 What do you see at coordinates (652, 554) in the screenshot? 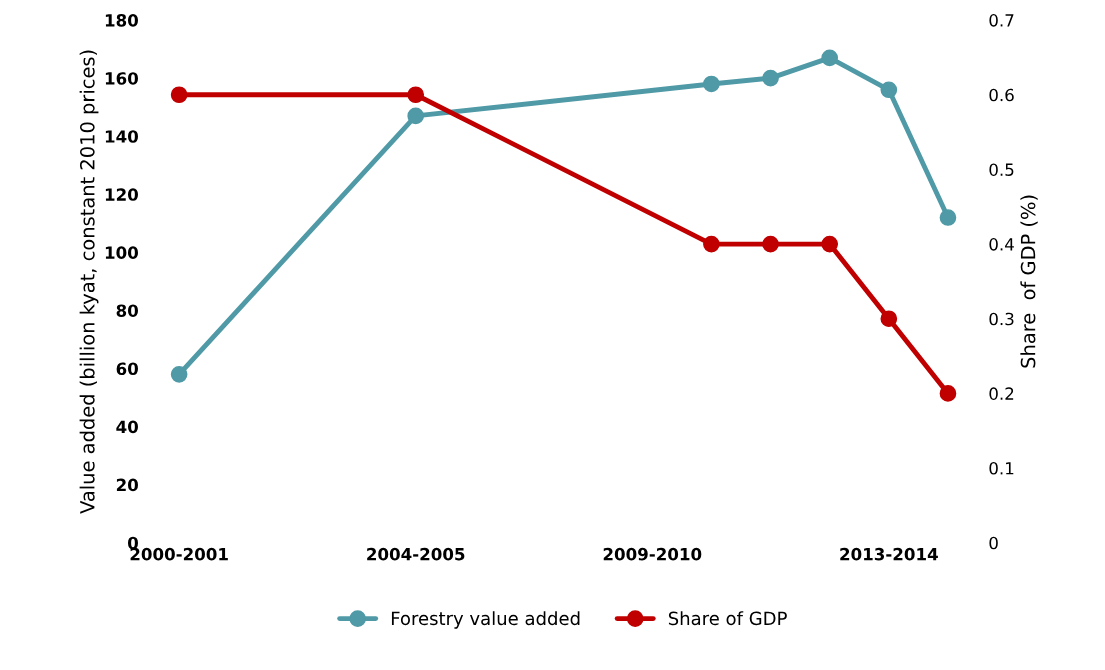
I see `x-tick-label: 2009-2010` at bounding box center [652, 554].